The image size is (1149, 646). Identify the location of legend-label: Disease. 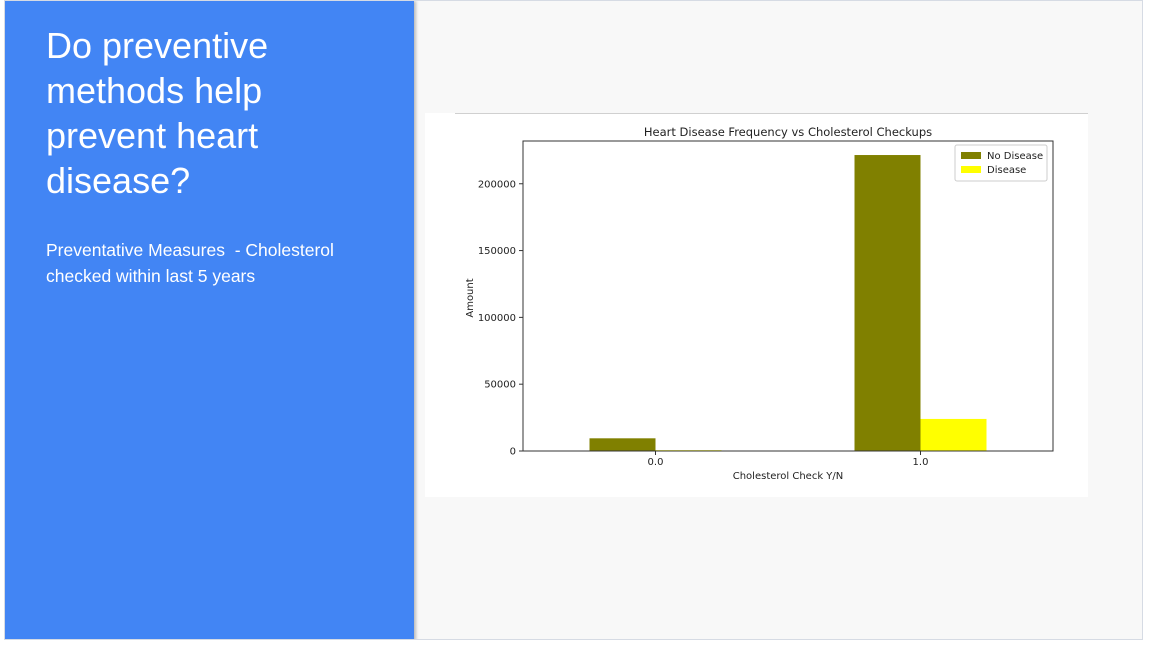
(1006, 170).